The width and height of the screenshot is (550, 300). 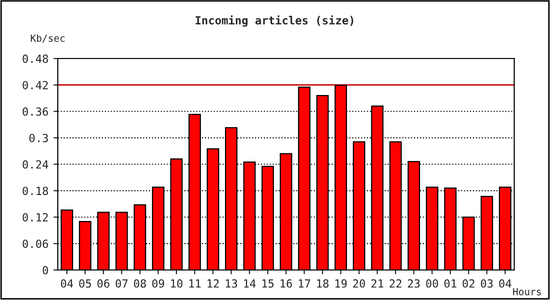 I want to click on x-tick-label: 16, so click(x=286, y=283).